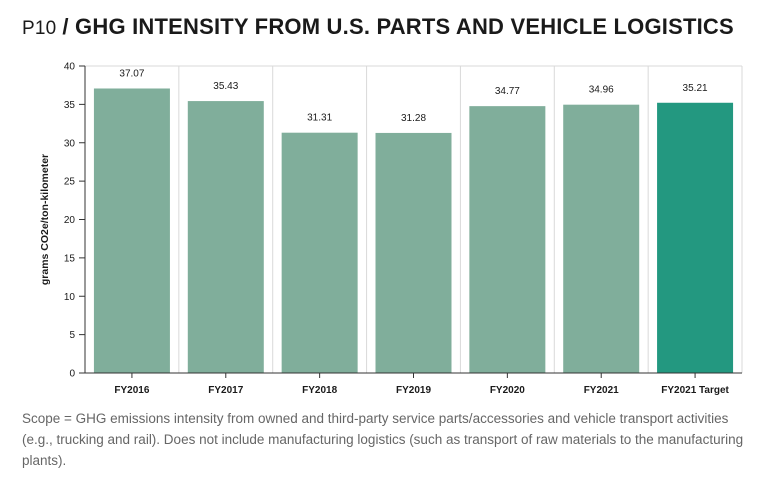  Describe the element at coordinates (70, 105) in the screenshot. I see `y-tick-label: 35` at that location.